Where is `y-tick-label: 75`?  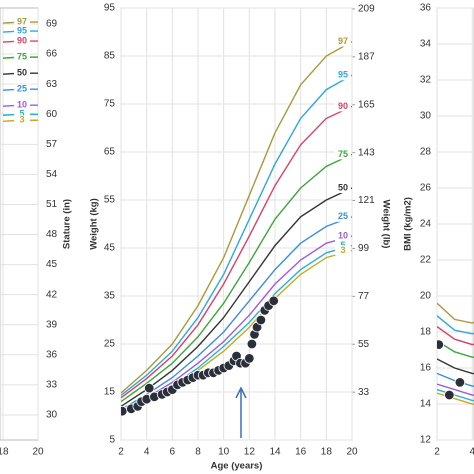 y-tick-label: 75 is located at coordinates (110, 104).